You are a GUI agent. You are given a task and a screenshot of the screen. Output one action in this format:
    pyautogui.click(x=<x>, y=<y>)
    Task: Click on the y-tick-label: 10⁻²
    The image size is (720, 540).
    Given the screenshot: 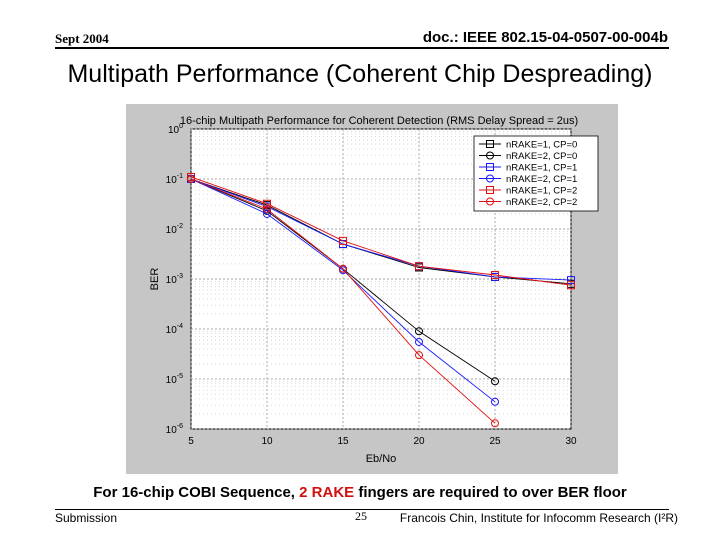 What is the action you would take?
    pyautogui.click(x=174, y=229)
    